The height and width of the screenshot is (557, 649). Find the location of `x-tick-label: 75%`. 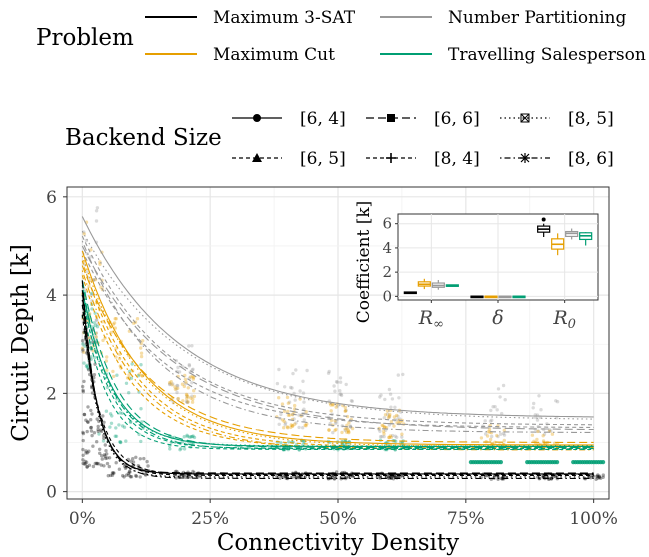

x-tick-label: 75% is located at coordinates (466, 519).